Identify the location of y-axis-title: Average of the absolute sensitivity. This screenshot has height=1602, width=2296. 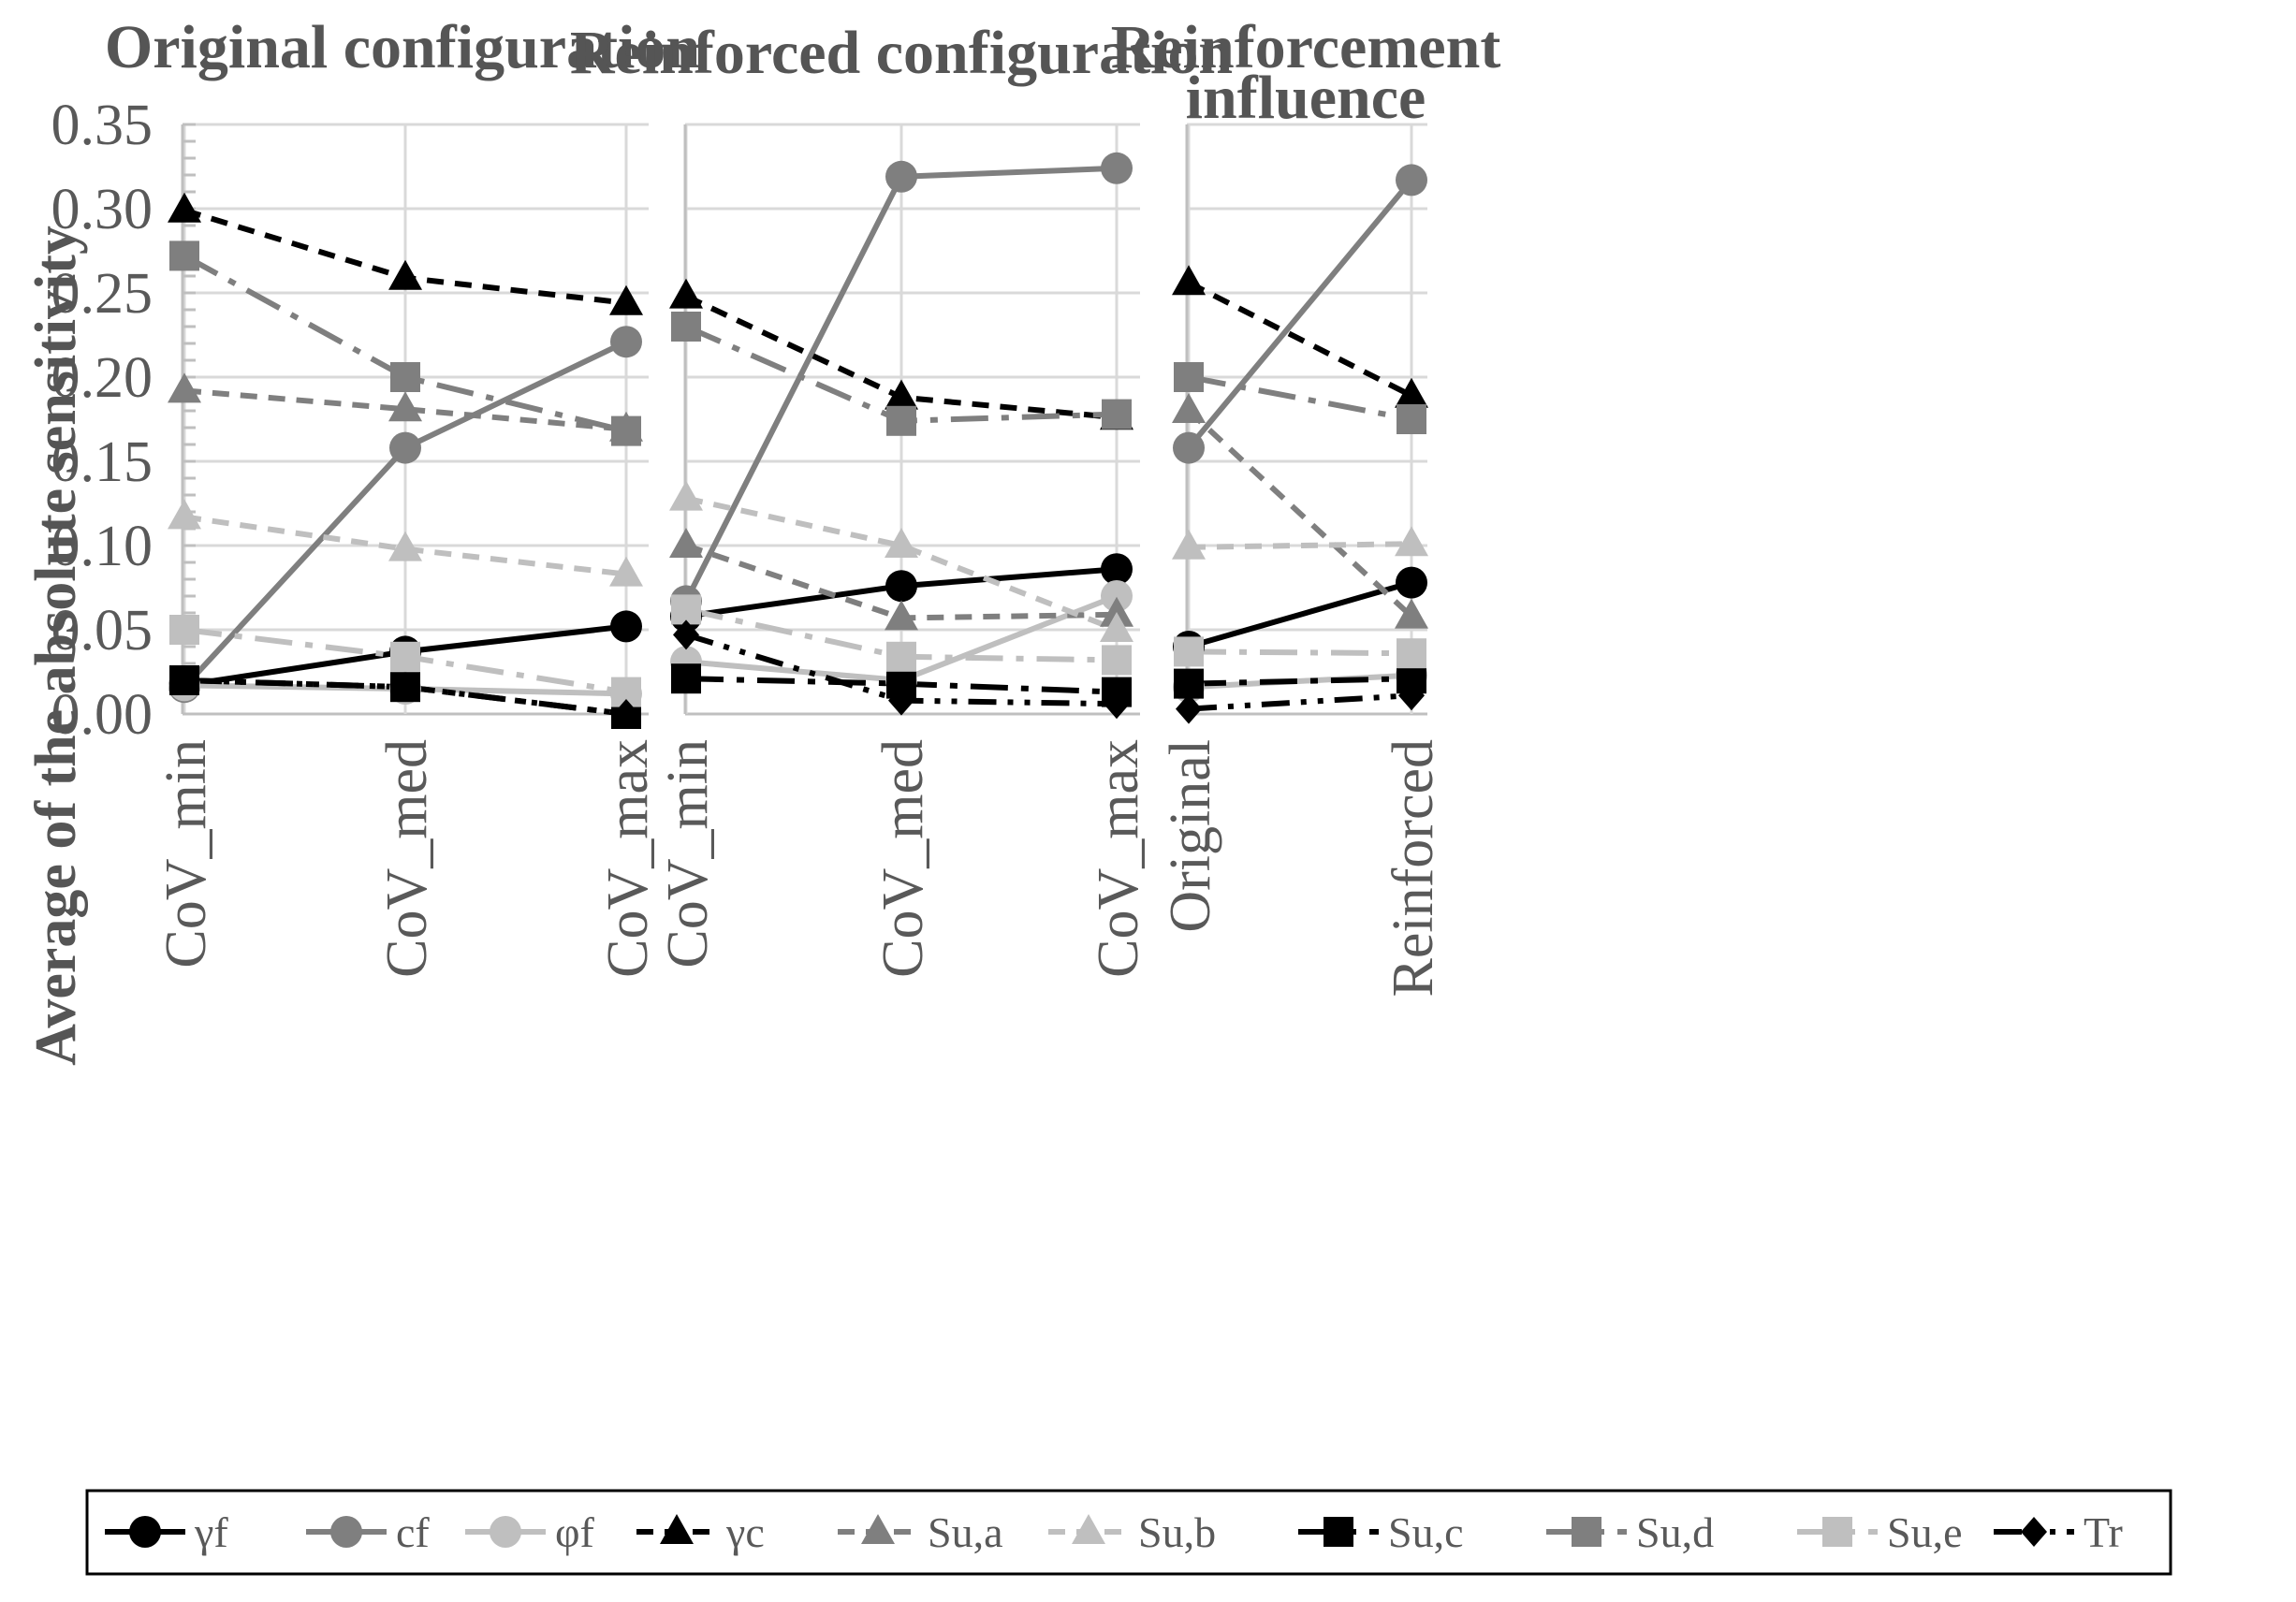
(56, 646).